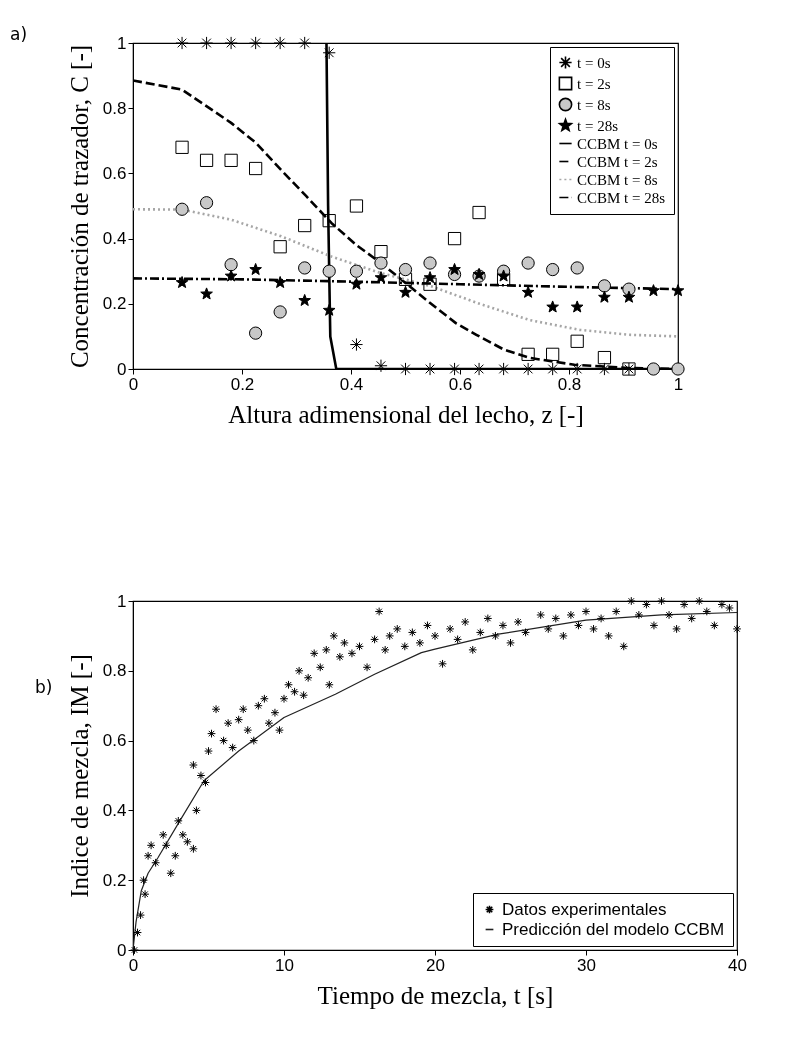  What do you see at coordinates (594, 104) in the screenshot?
I see `legend-label: t = 8s` at bounding box center [594, 104].